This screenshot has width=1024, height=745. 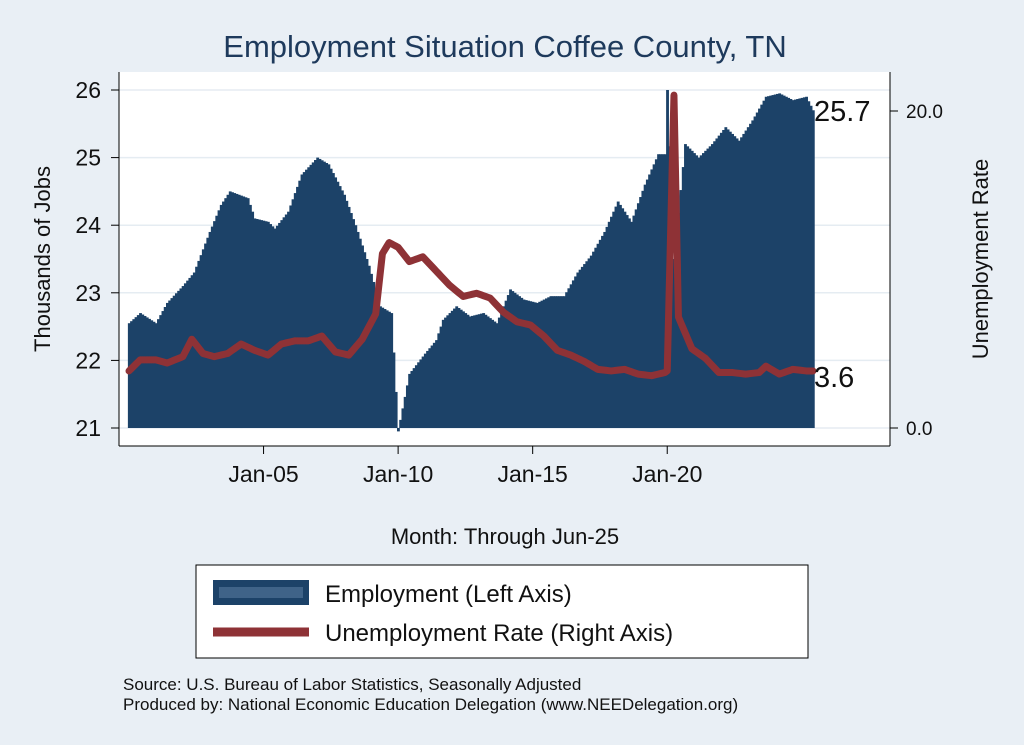 I want to click on y-axis-right-label: Unemployment Rate, so click(x=980, y=259).